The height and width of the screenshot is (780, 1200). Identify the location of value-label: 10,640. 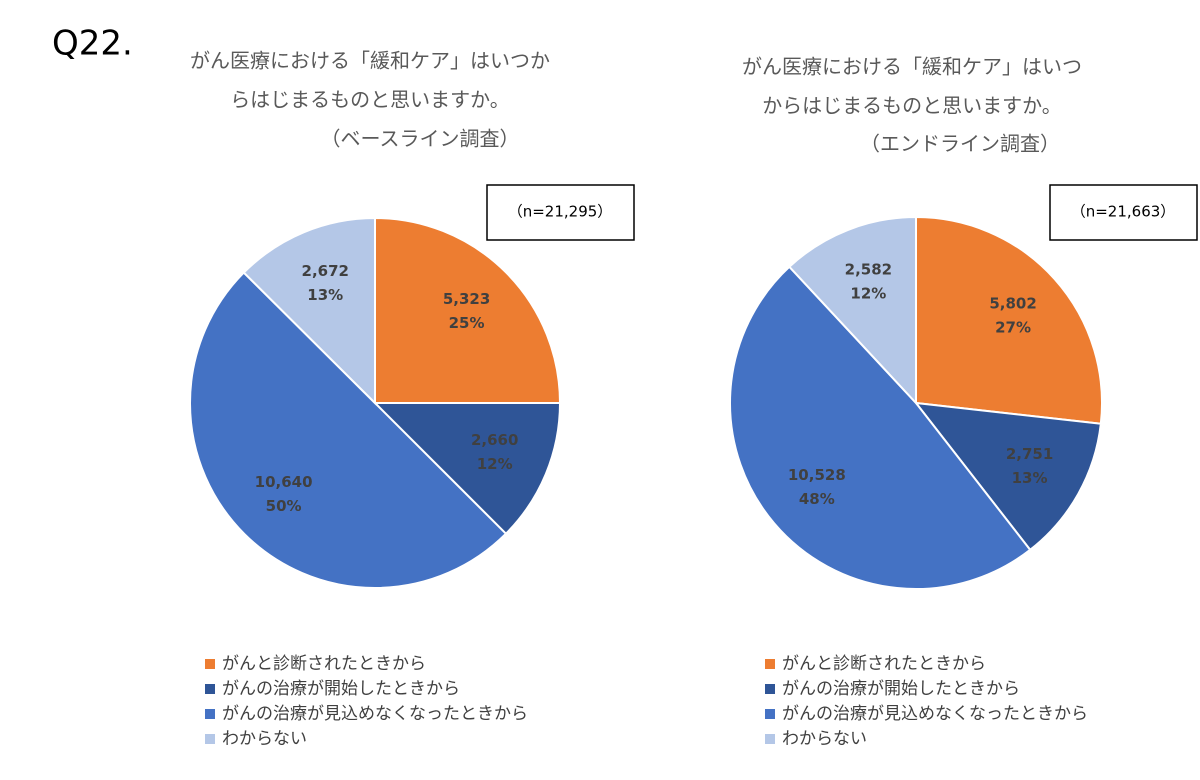
(284, 482).